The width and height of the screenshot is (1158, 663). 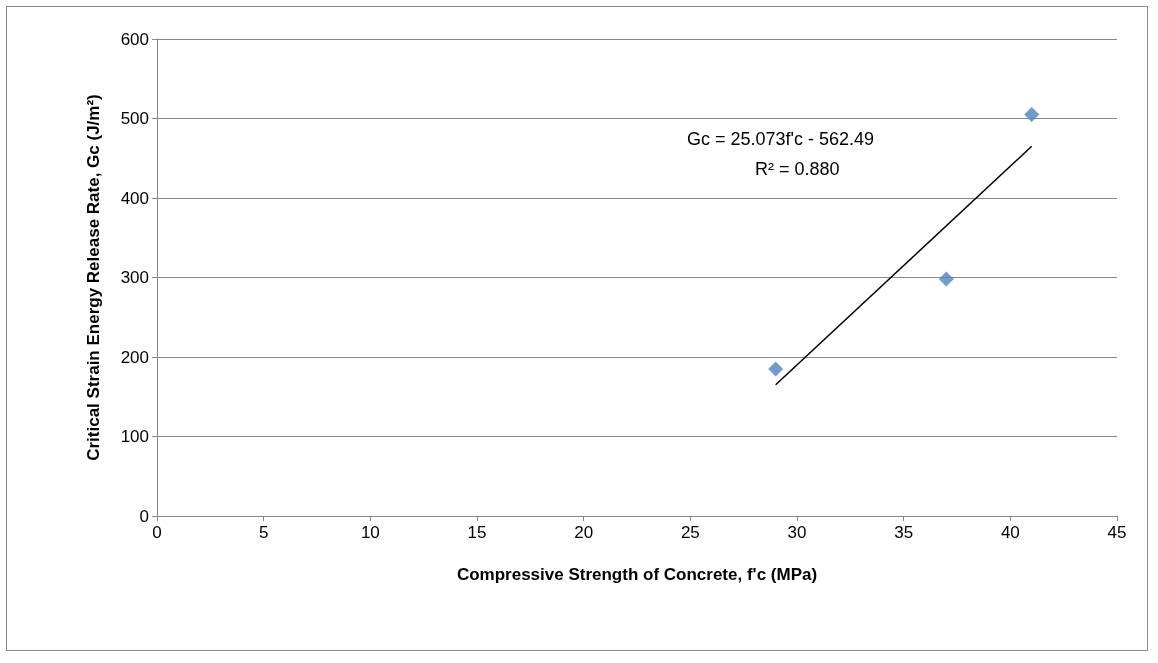 I want to click on y-axis-title: Critical Strain Energy Release Rate, Gc (J/m²), so click(x=93, y=277).